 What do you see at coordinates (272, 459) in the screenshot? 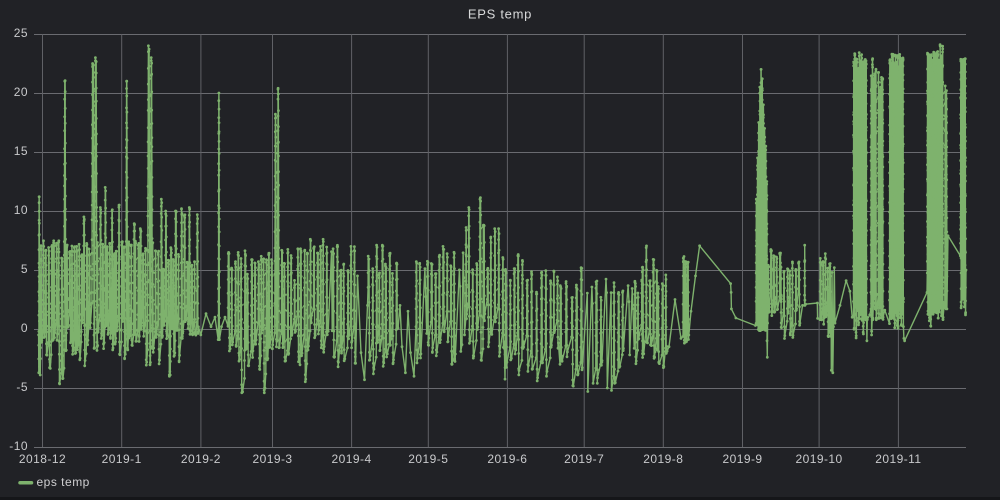
I see `svg-text: 2019-3` at bounding box center [272, 459].